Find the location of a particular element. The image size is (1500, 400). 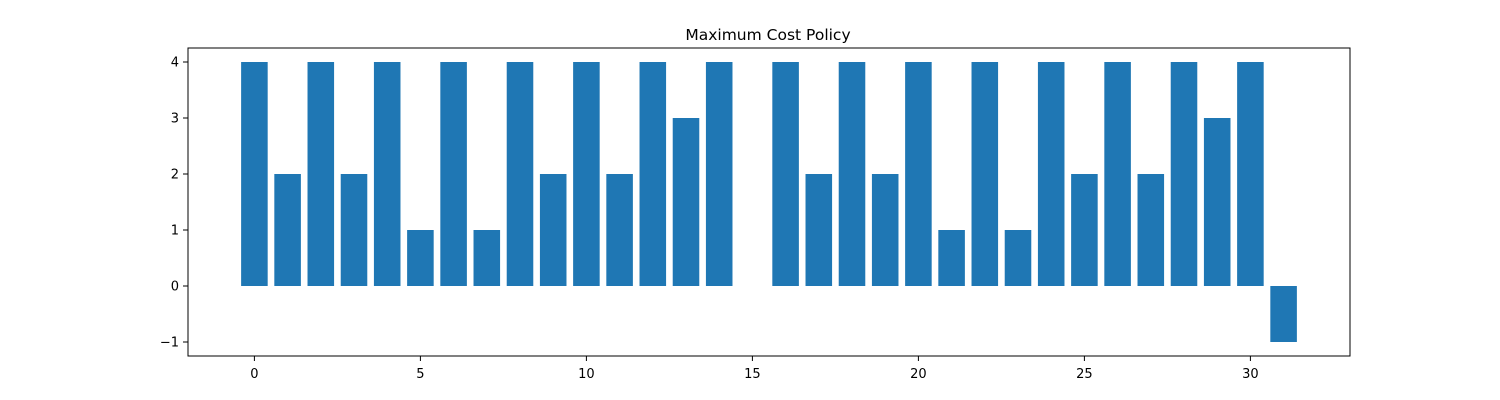

y-tick-label: 2 is located at coordinates (175, 175).